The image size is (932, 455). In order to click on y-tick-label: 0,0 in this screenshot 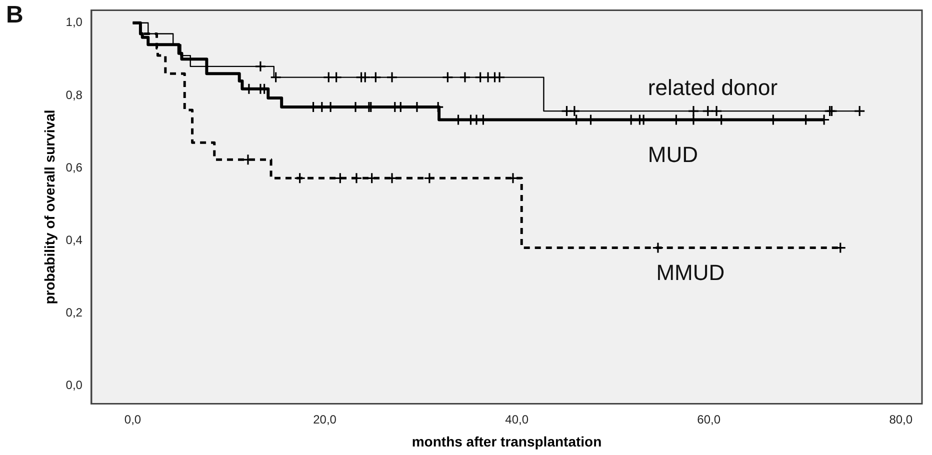, I will do `click(74, 385)`.